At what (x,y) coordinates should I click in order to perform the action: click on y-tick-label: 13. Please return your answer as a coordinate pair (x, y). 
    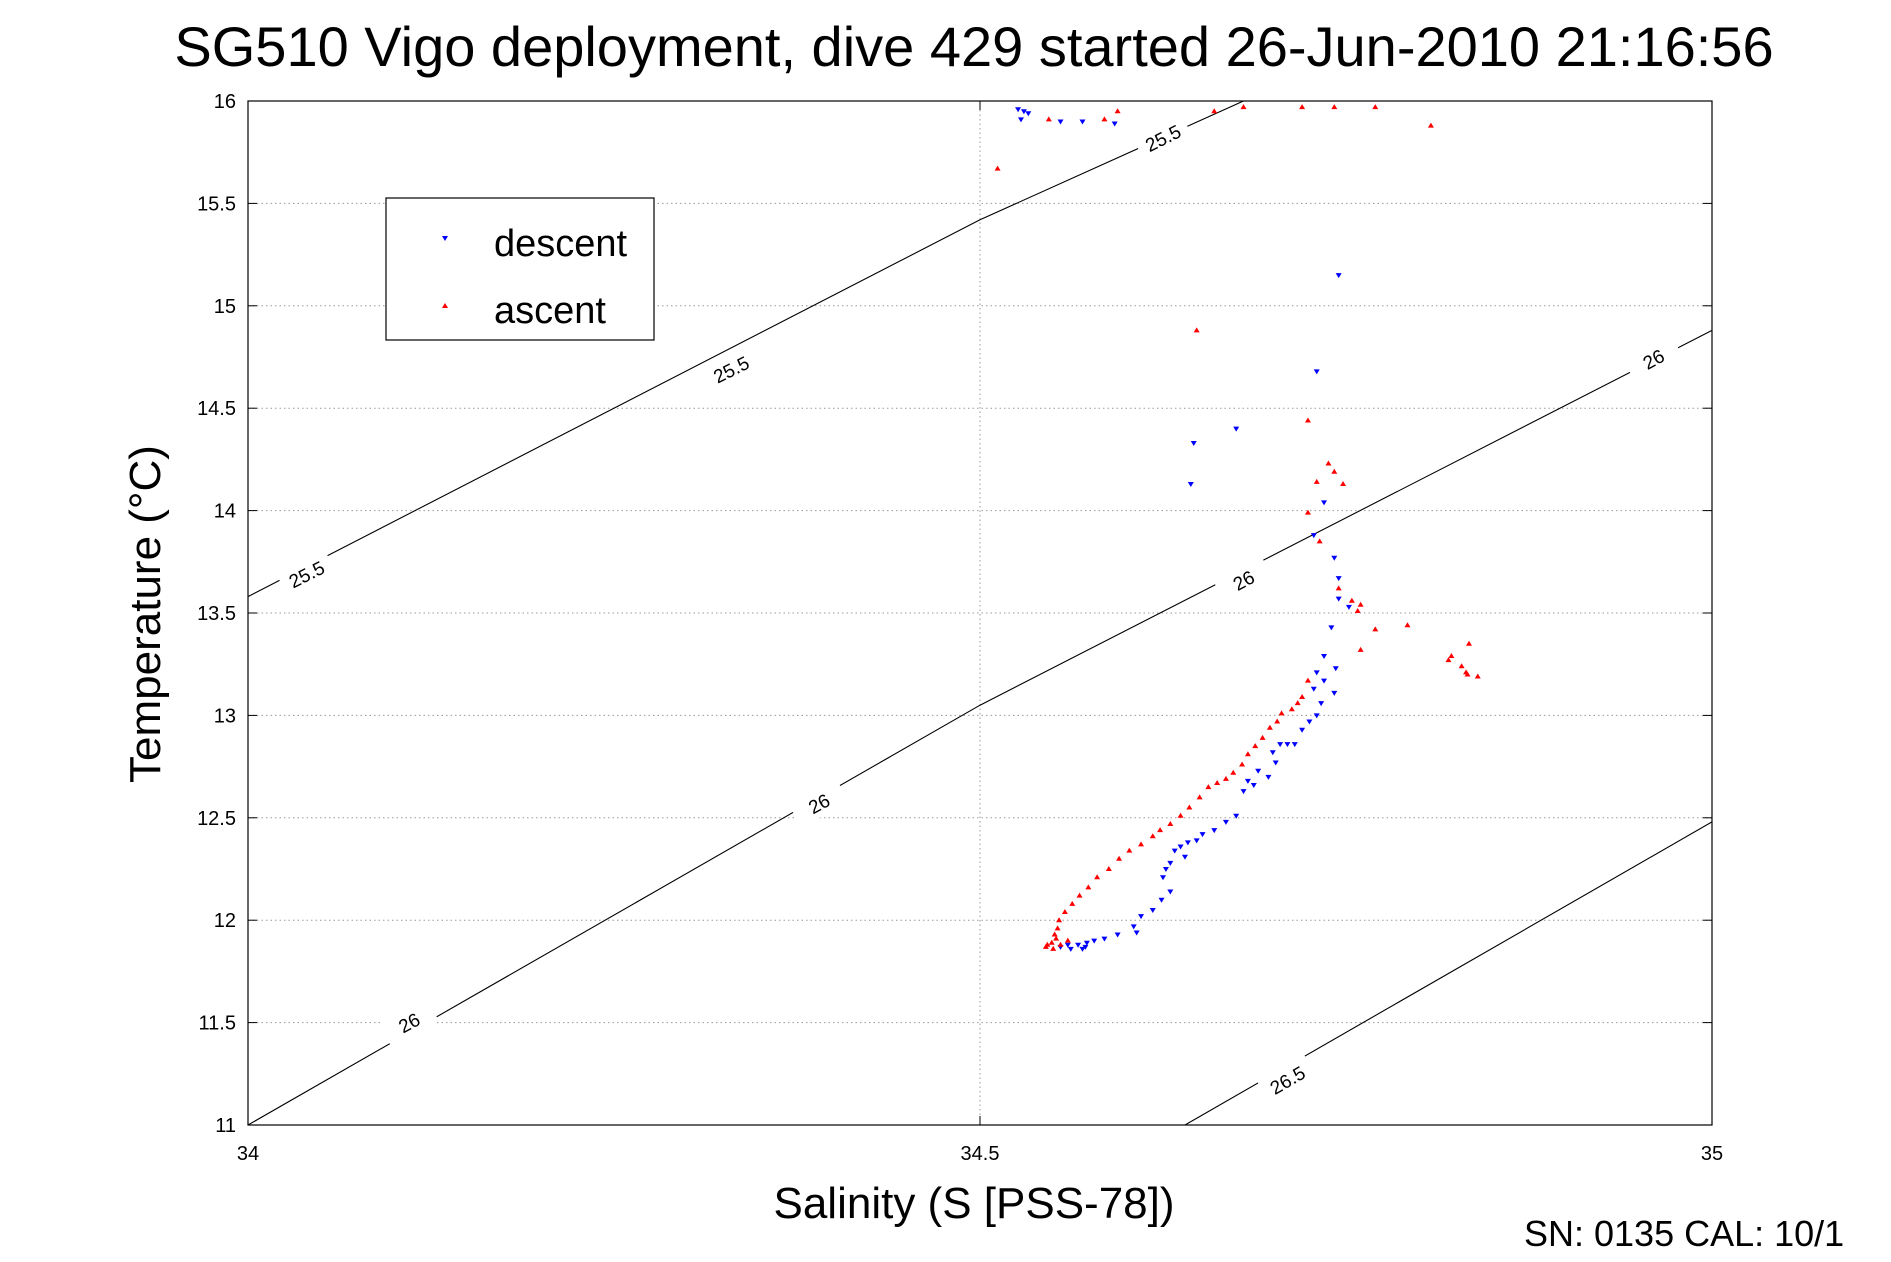
    Looking at the image, I should click on (225, 716).